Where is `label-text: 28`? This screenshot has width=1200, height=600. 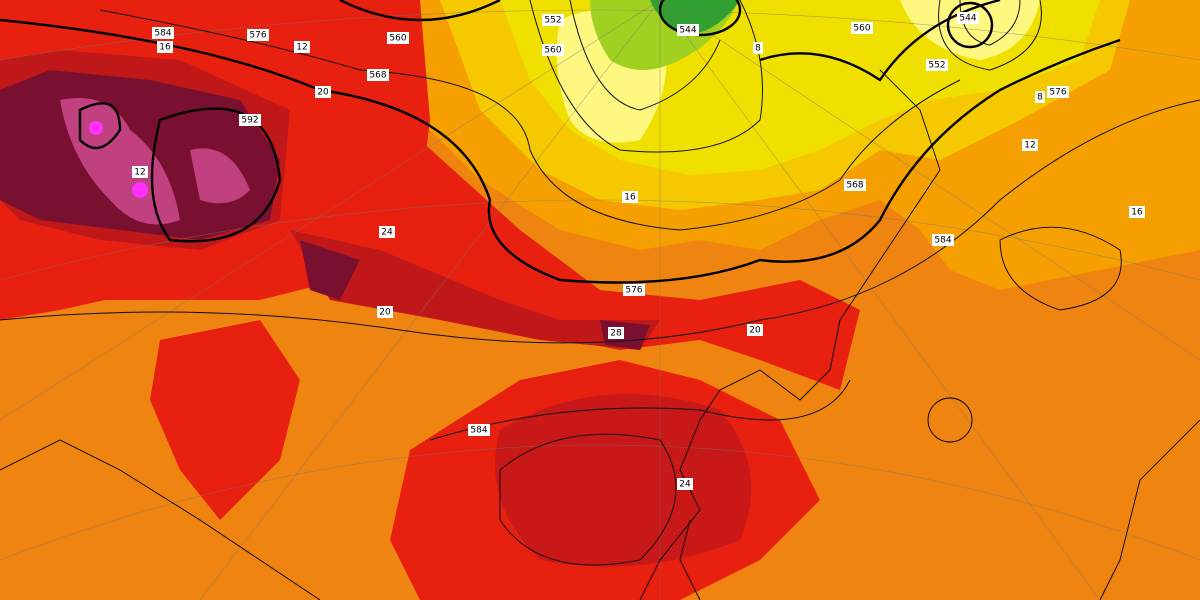
label-text: 28 is located at coordinates (616, 334).